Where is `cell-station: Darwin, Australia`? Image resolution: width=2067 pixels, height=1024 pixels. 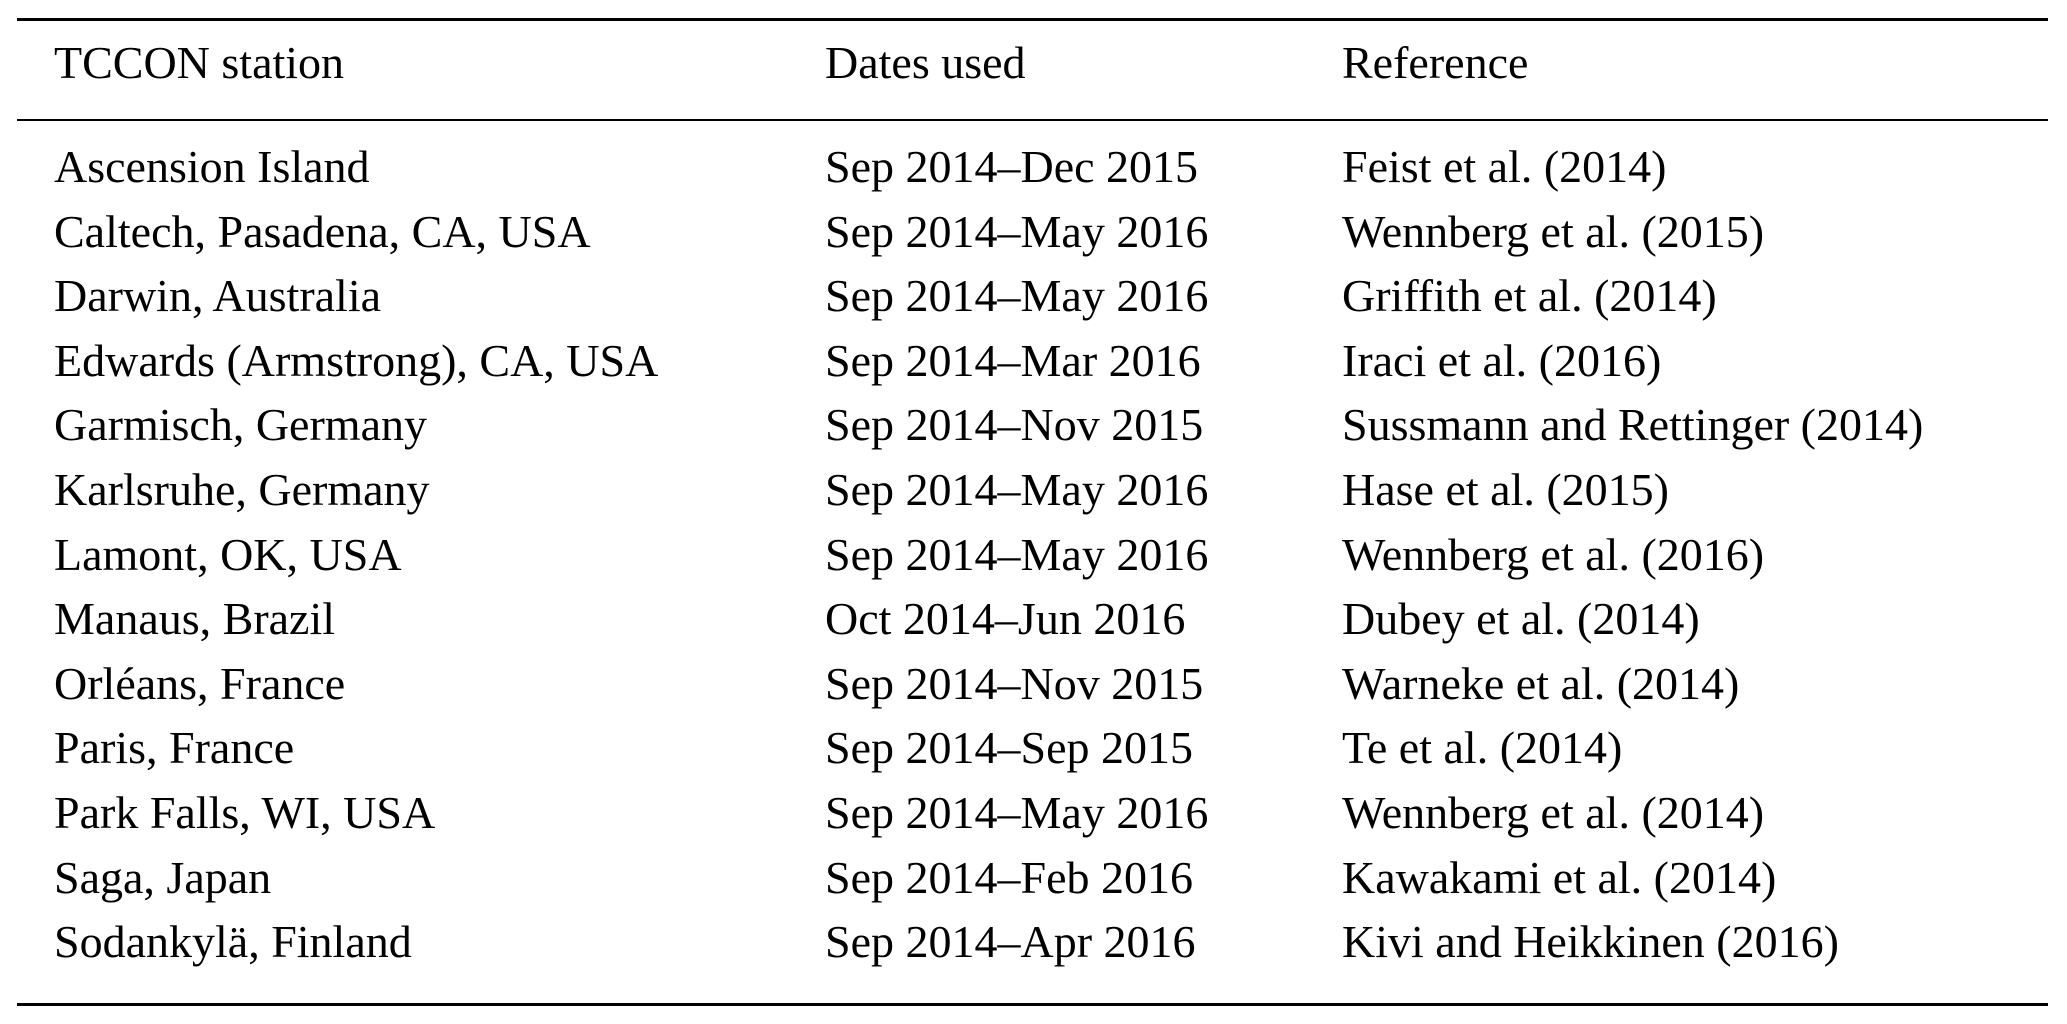 cell-station: Darwin, Australia is located at coordinates (218, 296).